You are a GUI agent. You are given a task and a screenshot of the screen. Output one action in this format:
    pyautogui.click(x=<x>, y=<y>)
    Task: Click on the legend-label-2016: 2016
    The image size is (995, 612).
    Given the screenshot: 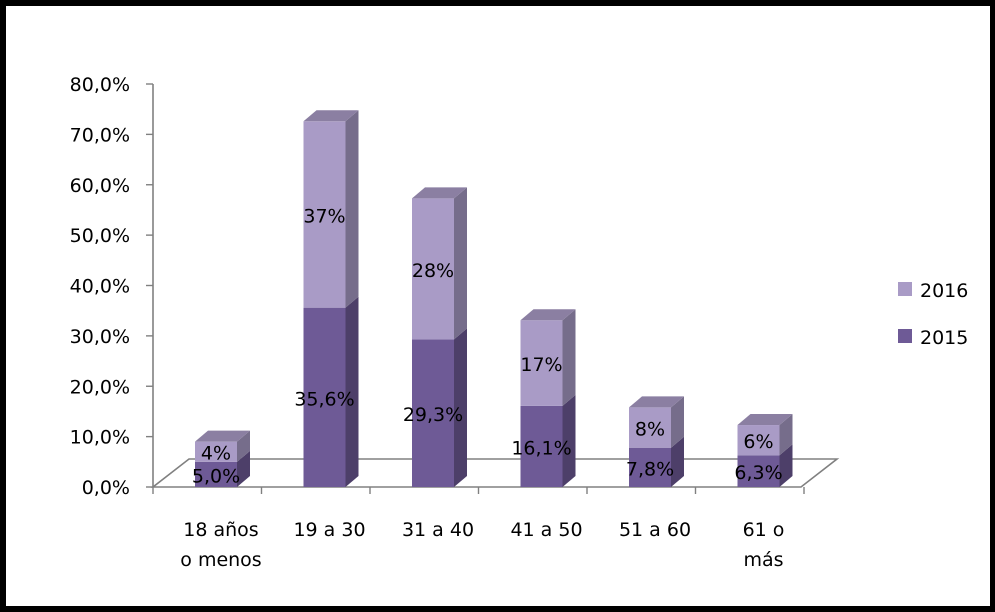 What is the action you would take?
    pyautogui.click(x=944, y=291)
    